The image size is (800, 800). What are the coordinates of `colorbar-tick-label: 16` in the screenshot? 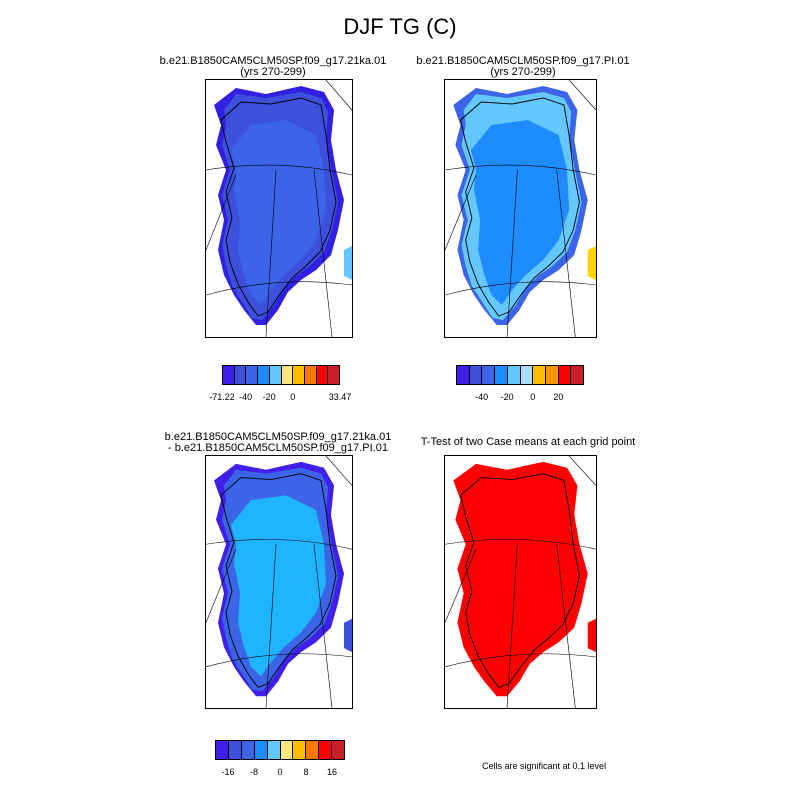 It's located at (332, 772).